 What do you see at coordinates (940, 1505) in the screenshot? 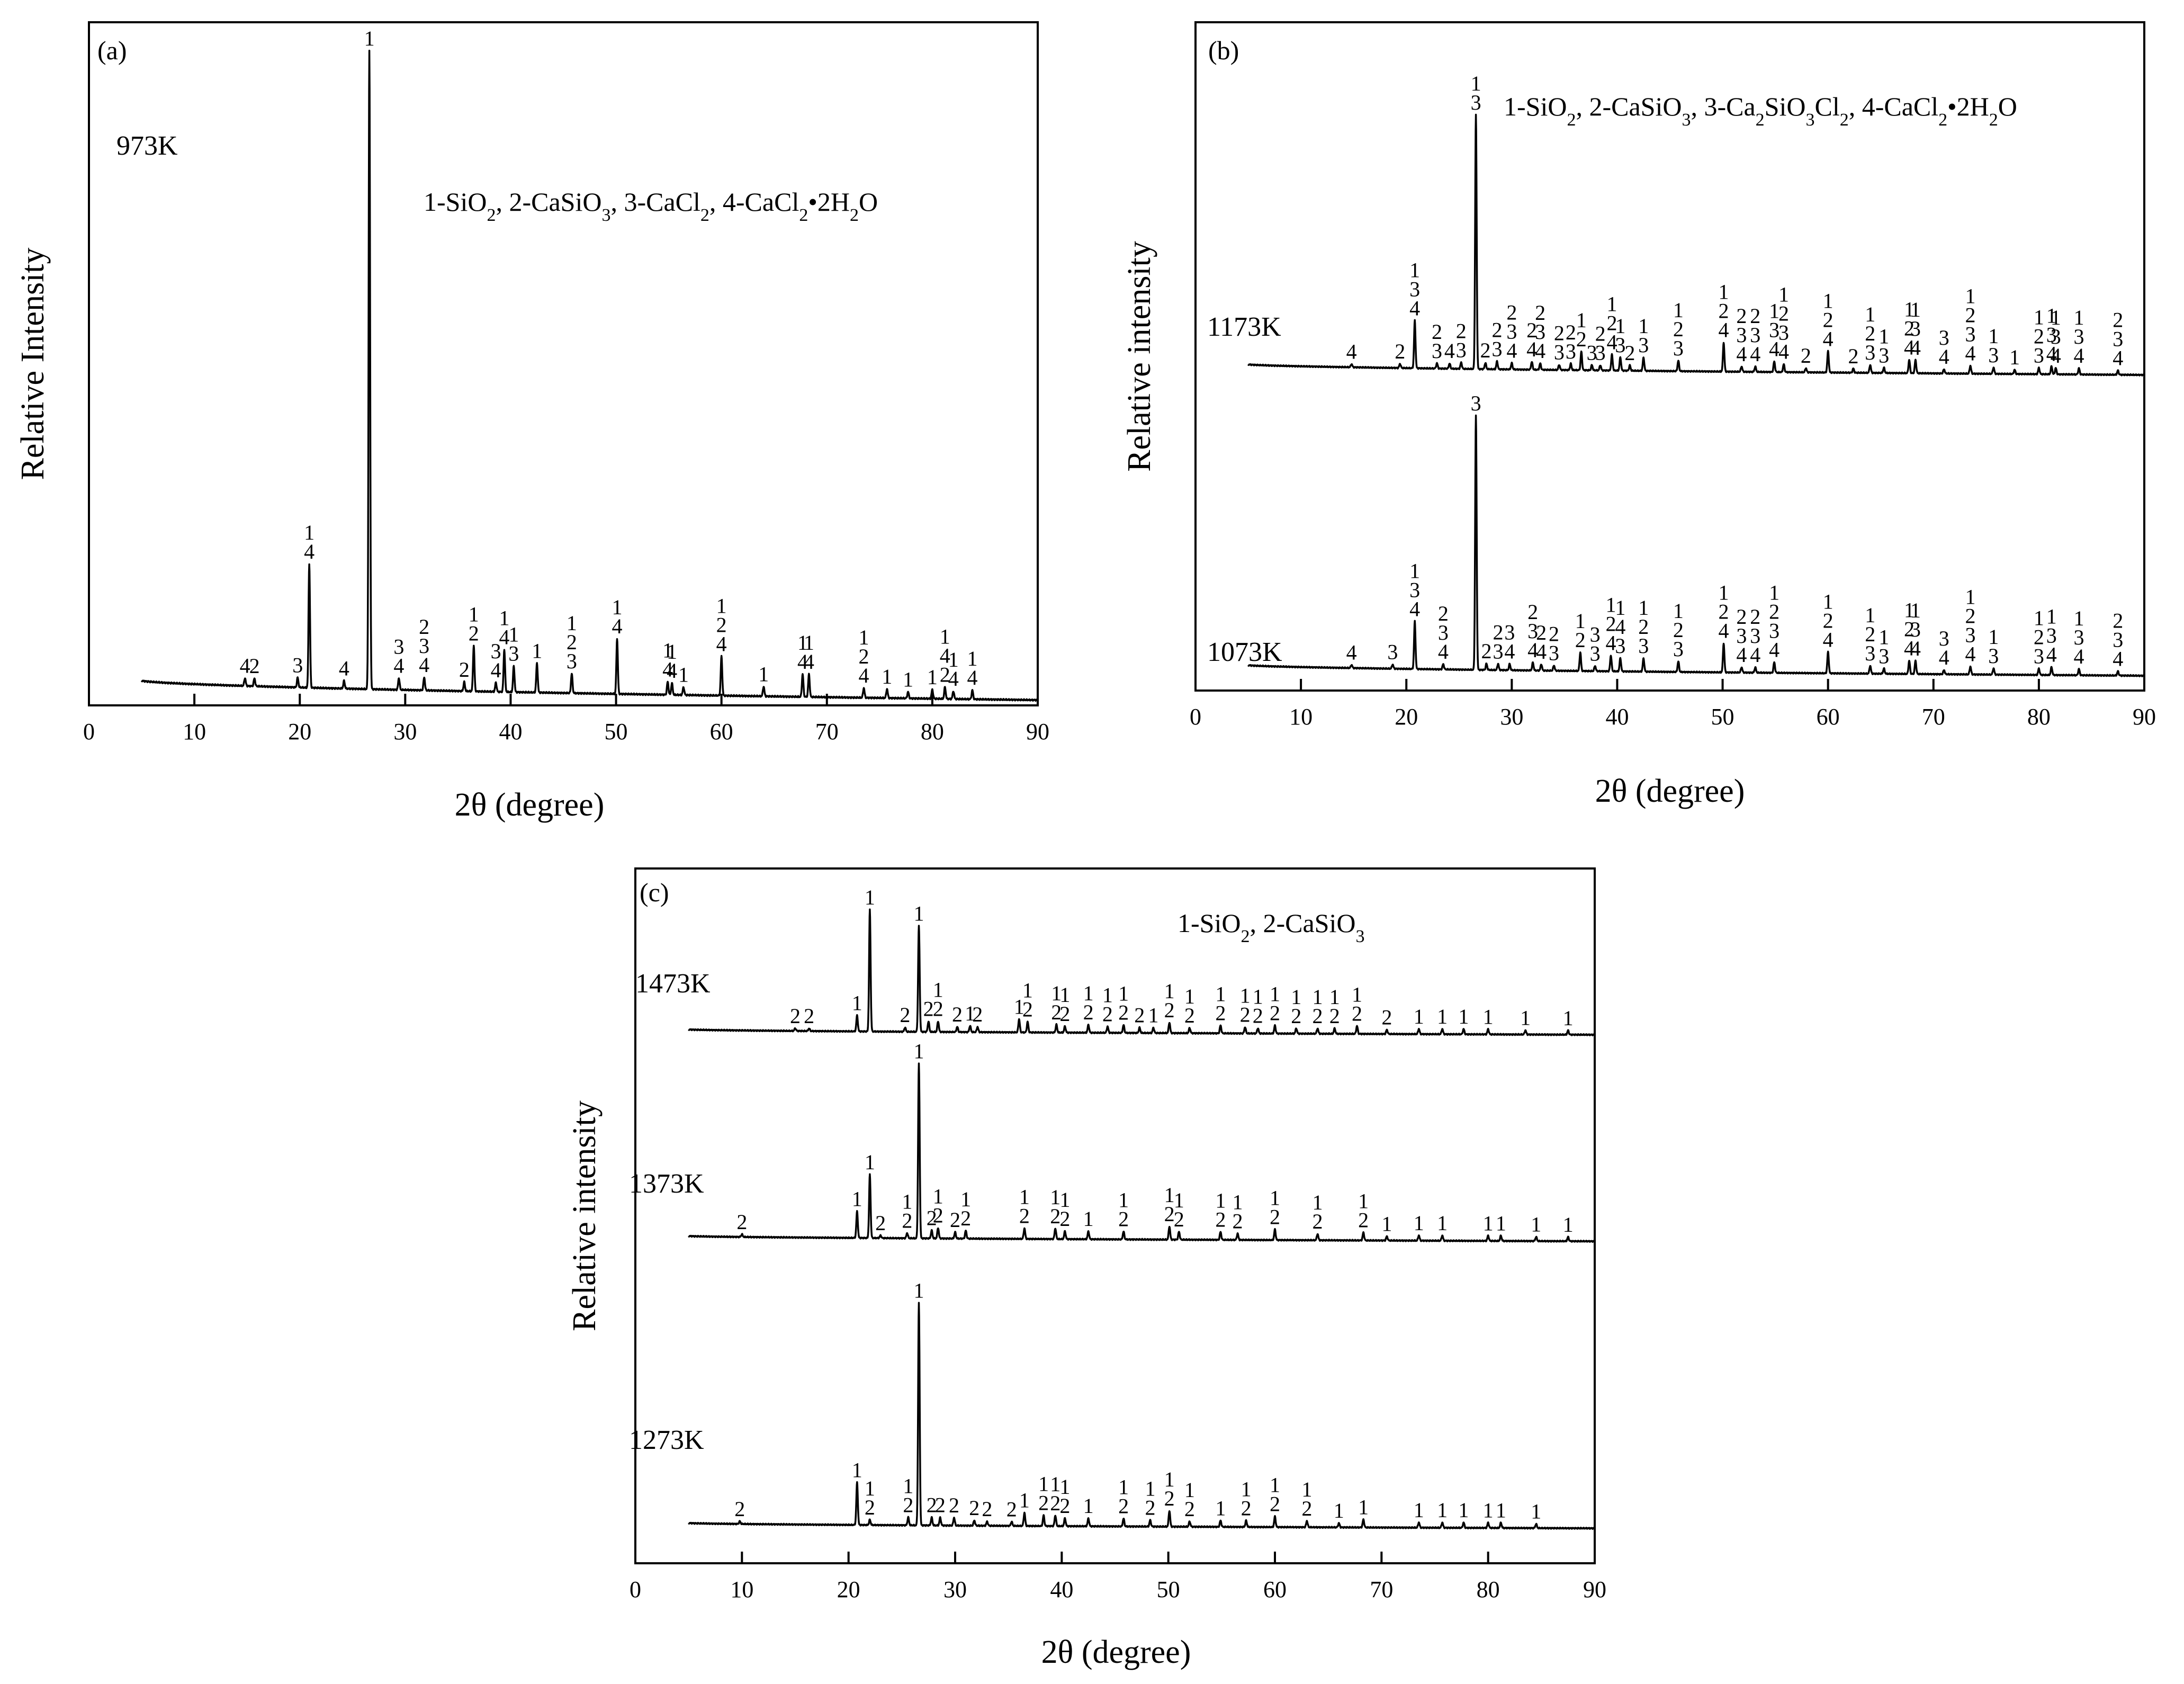
I see `peak-label-1273K-6: 2` at bounding box center [940, 1505].